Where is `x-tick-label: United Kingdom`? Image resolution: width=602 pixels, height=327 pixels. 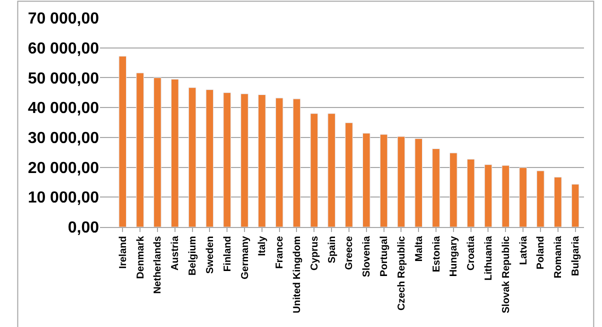 x-tick-label: United Kingdom is located at coordinates (297, 275).